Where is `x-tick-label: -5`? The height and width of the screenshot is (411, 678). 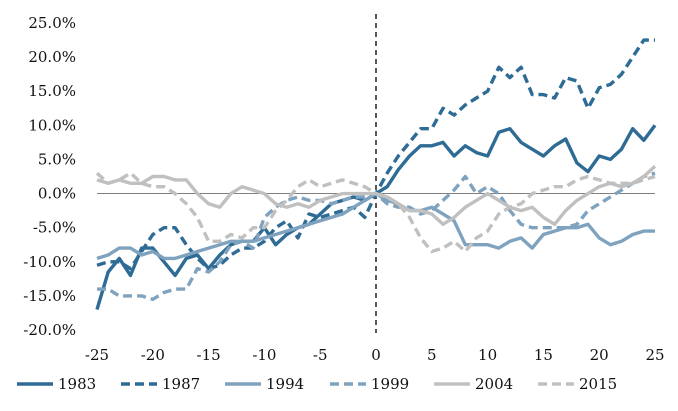 x-tick-label: -5 is located at coordinates (320, 355).